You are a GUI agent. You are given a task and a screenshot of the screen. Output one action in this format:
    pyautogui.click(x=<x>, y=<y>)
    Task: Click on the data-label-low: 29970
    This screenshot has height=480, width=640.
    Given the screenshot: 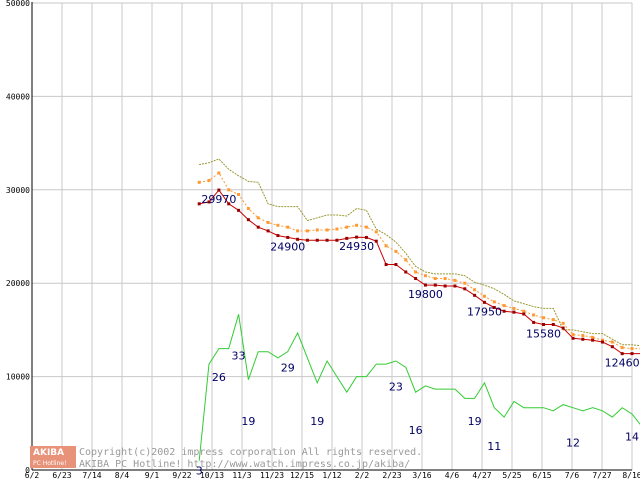 What is the action you would take?
    pyautogui.click(x=218, y=199)
    